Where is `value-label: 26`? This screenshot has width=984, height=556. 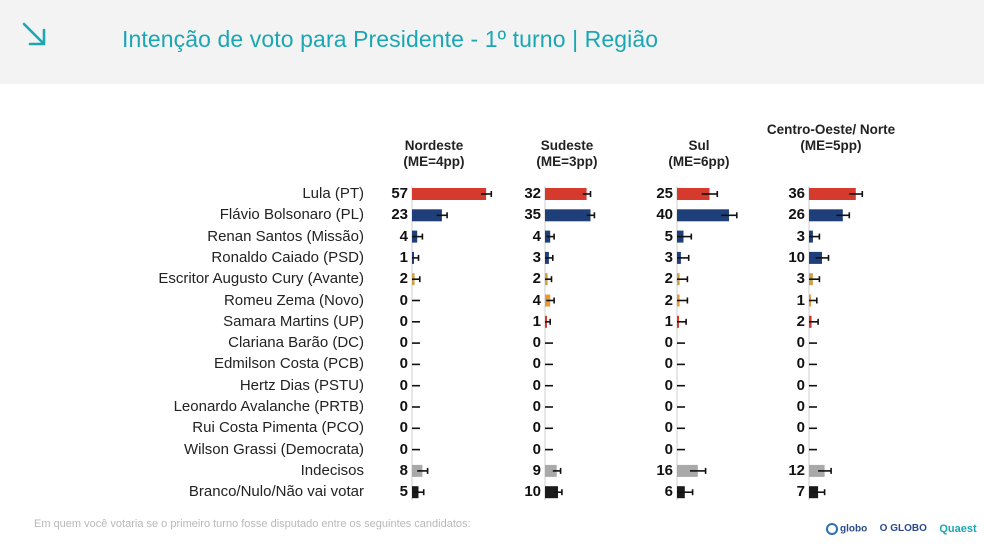 value-label: 26 is located at coordinates (796, 215).